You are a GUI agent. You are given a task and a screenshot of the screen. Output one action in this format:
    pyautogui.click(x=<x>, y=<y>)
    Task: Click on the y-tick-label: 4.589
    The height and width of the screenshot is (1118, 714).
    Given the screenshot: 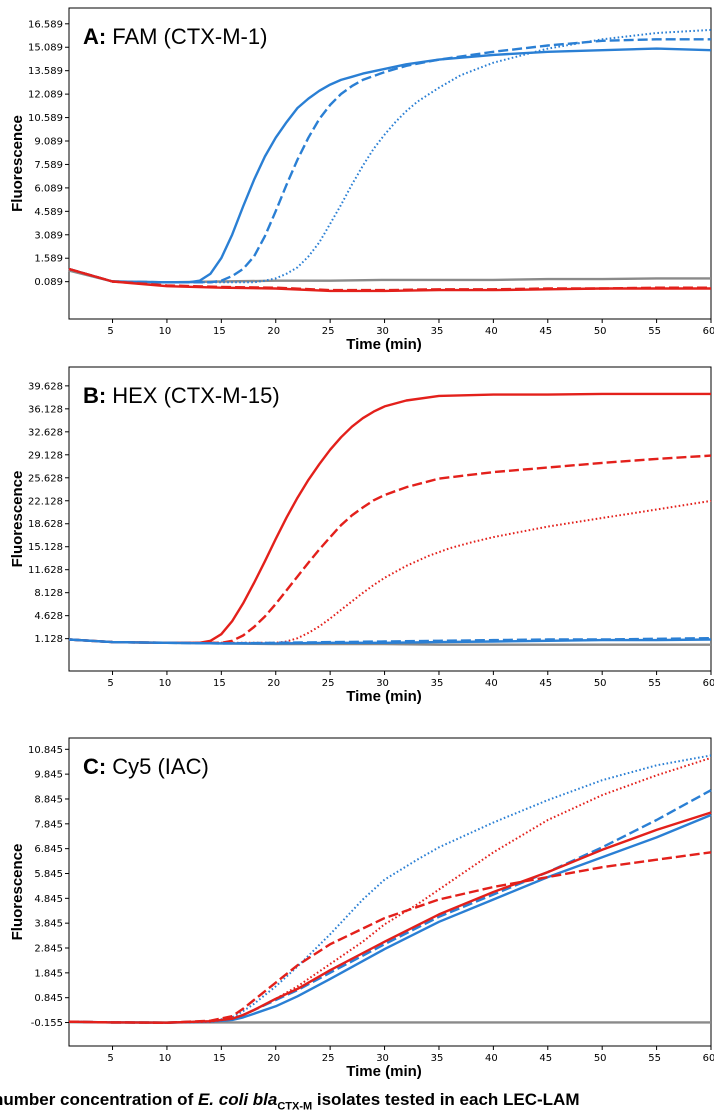 What is the action you would take?
    pyautogui.click(x=48, y=212)
    